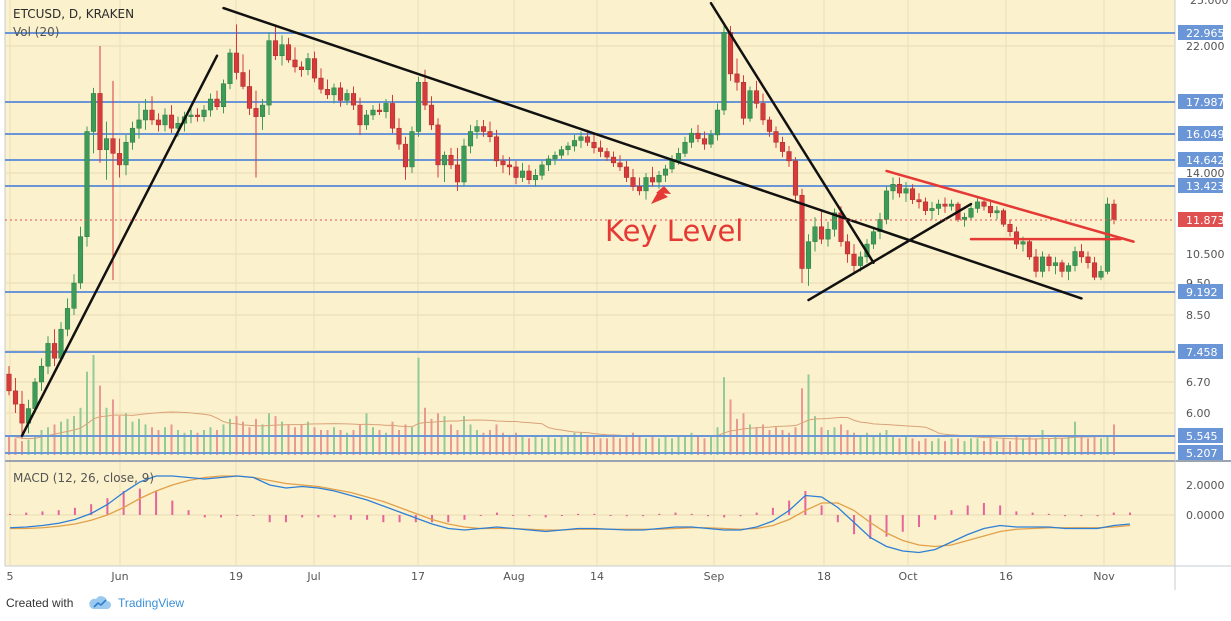 The width and height of the screenshot is (1231, 621). Describe the element at coordinates (908, 576) in the screenshot. I see `time-tick-label: Oct` at that location.